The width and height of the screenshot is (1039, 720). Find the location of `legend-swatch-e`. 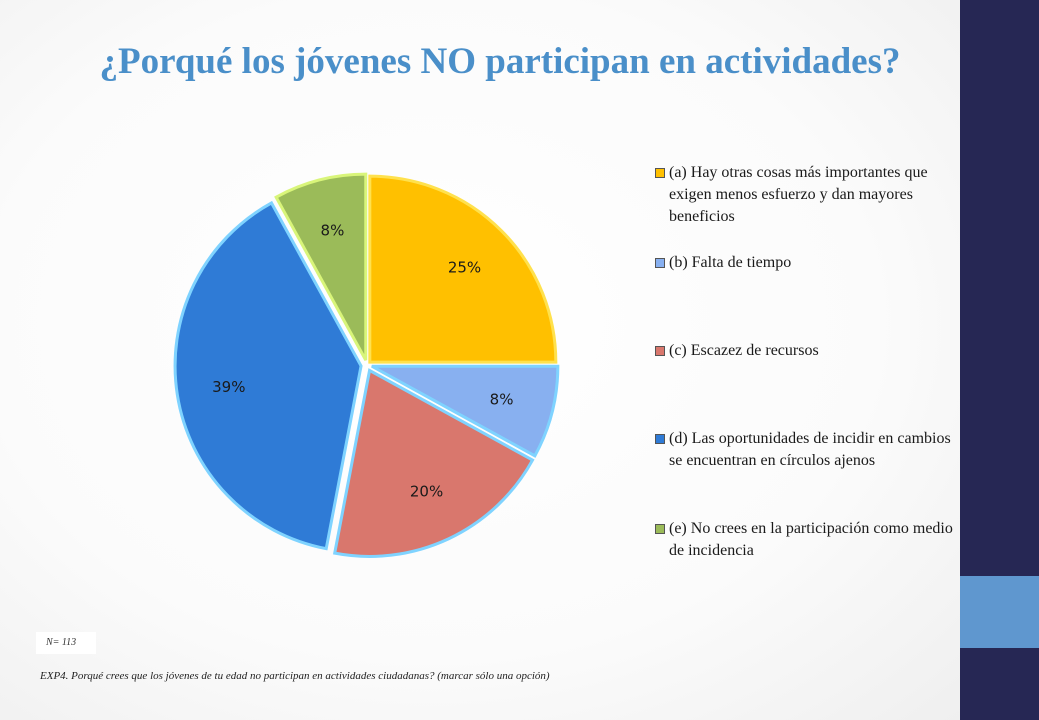

legend-swatch-e is located at coordinates (660, 529).